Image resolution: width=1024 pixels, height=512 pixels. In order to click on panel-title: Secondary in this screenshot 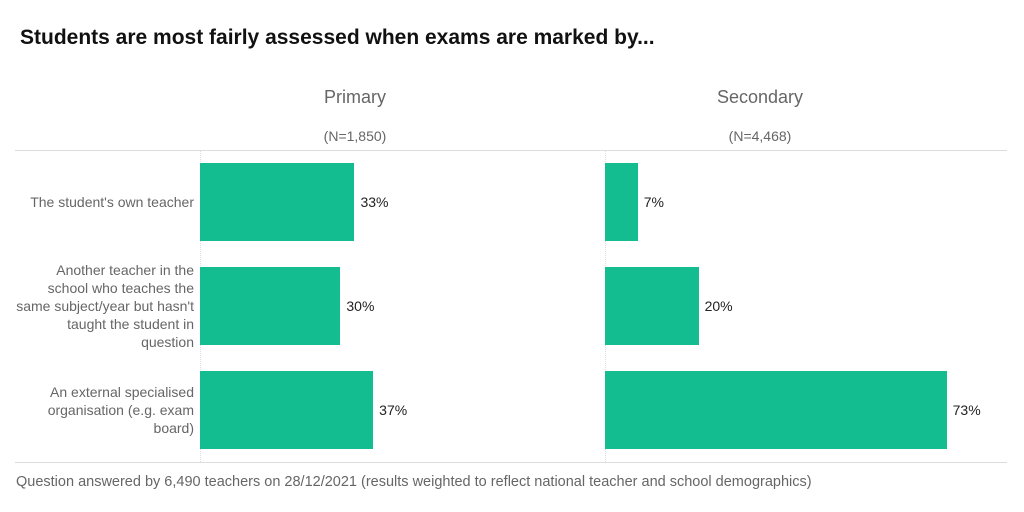, I will do `click(760, 97)`.